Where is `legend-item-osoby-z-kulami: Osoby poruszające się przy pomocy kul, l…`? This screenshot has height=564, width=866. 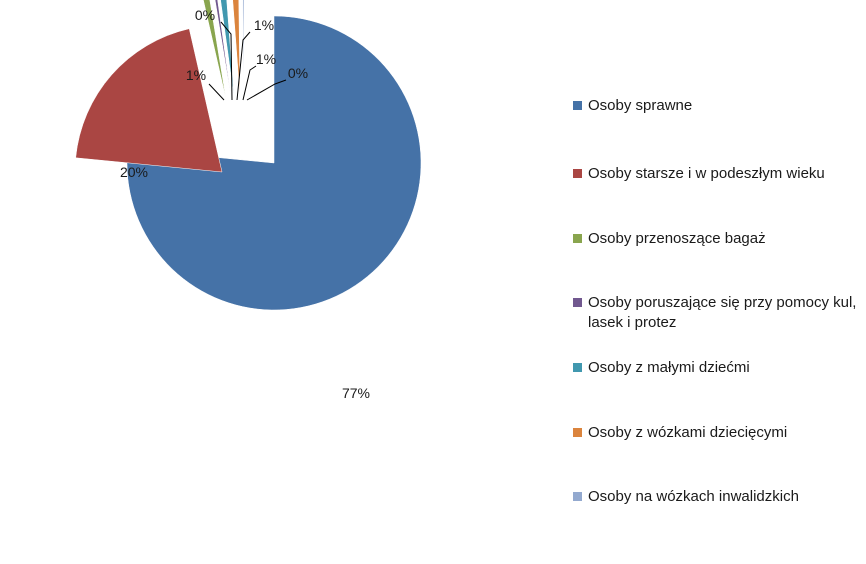
legend-item-osoby-z-kulami: Osoby poruszające się przy pomocy kul, l… is located at coordinates (718, 313).